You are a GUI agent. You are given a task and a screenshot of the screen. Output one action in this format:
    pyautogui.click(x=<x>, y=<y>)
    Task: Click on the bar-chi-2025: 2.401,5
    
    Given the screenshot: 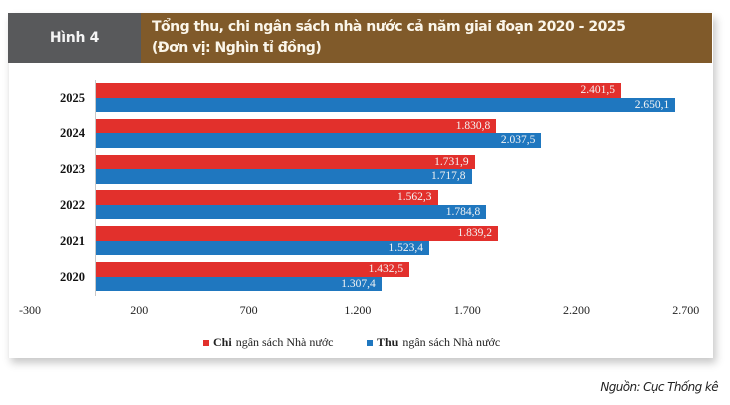 What is the action you would take?
    pyautogui.click(x=358, y=90)
    